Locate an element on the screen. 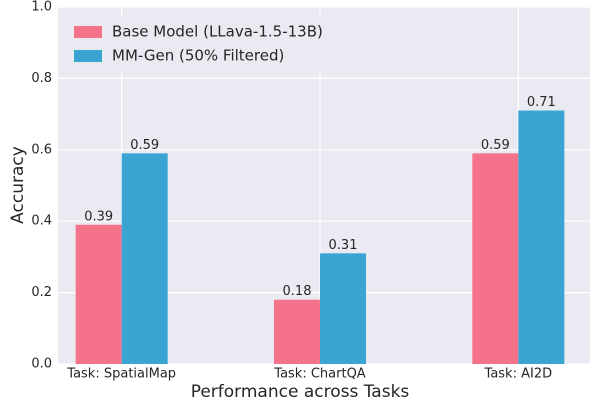 The height and width of the screenshot is (404, 594). data-label: 0.31 is located at coordinates (343, 245).